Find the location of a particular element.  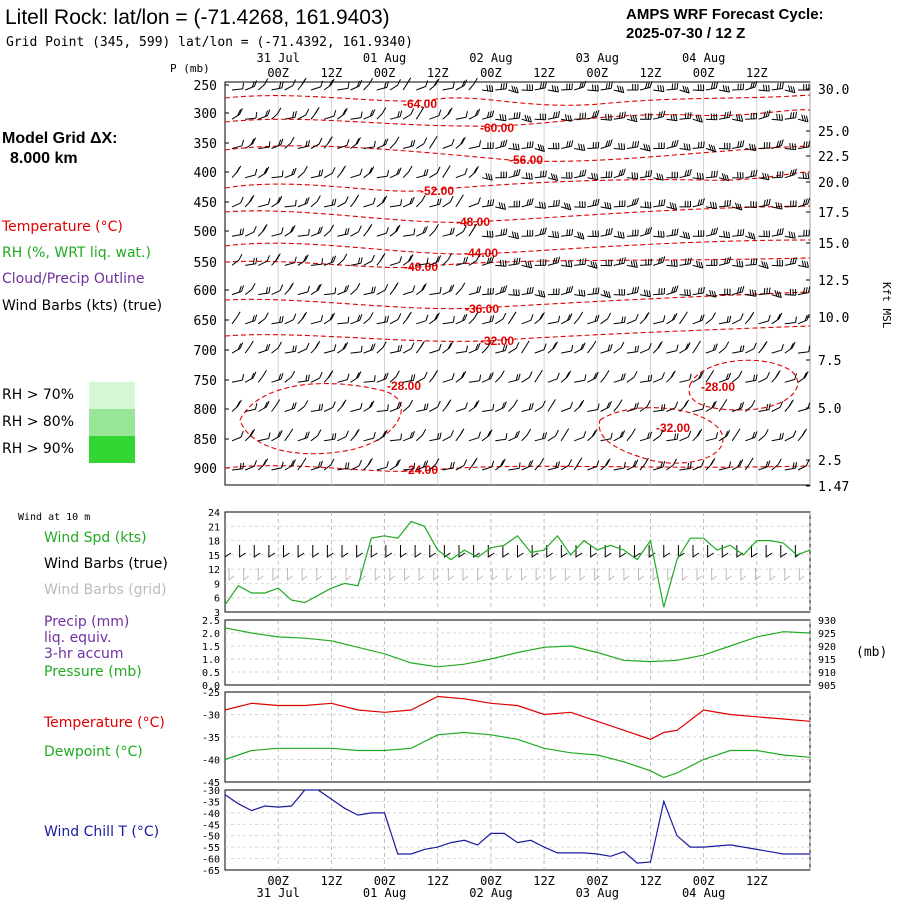

y-tick-label: 12 is located at coordinates (214, 570).